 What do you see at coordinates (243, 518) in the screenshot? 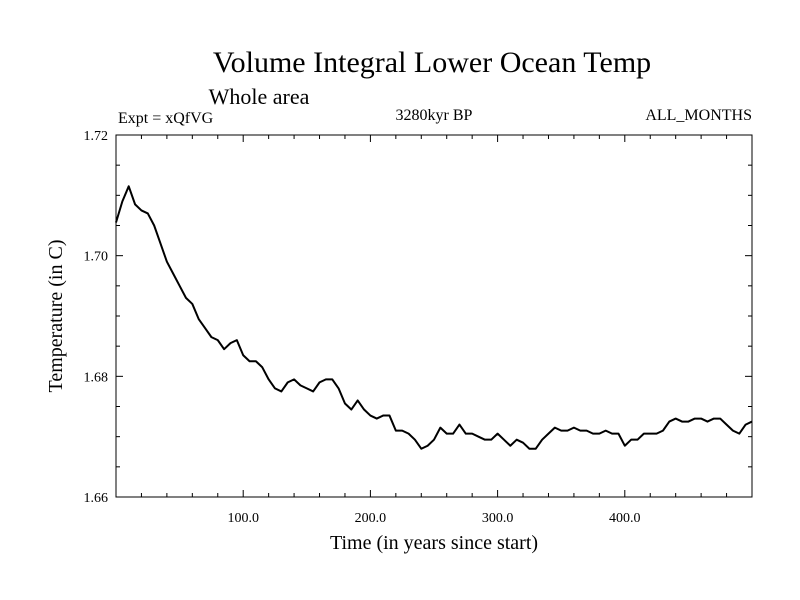
I see `x-tick-label: 100.0` at bounding box center [243, 518].